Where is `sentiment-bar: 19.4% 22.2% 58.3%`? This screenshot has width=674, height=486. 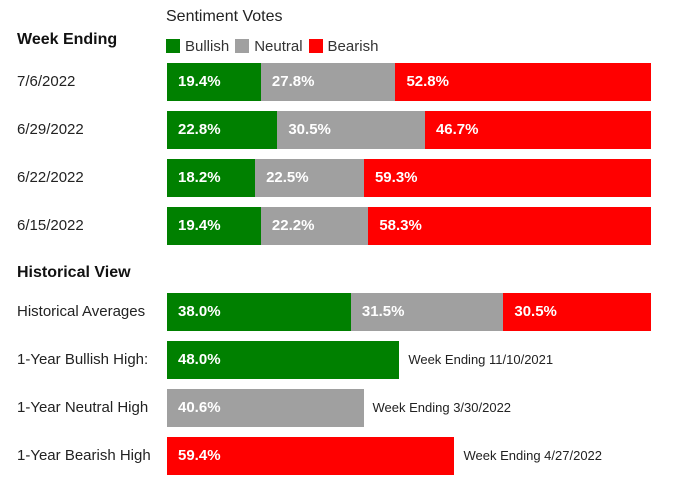 sentiment-bar: 19.4% 22.2% 58.3% is located at coordinates (409, 226).